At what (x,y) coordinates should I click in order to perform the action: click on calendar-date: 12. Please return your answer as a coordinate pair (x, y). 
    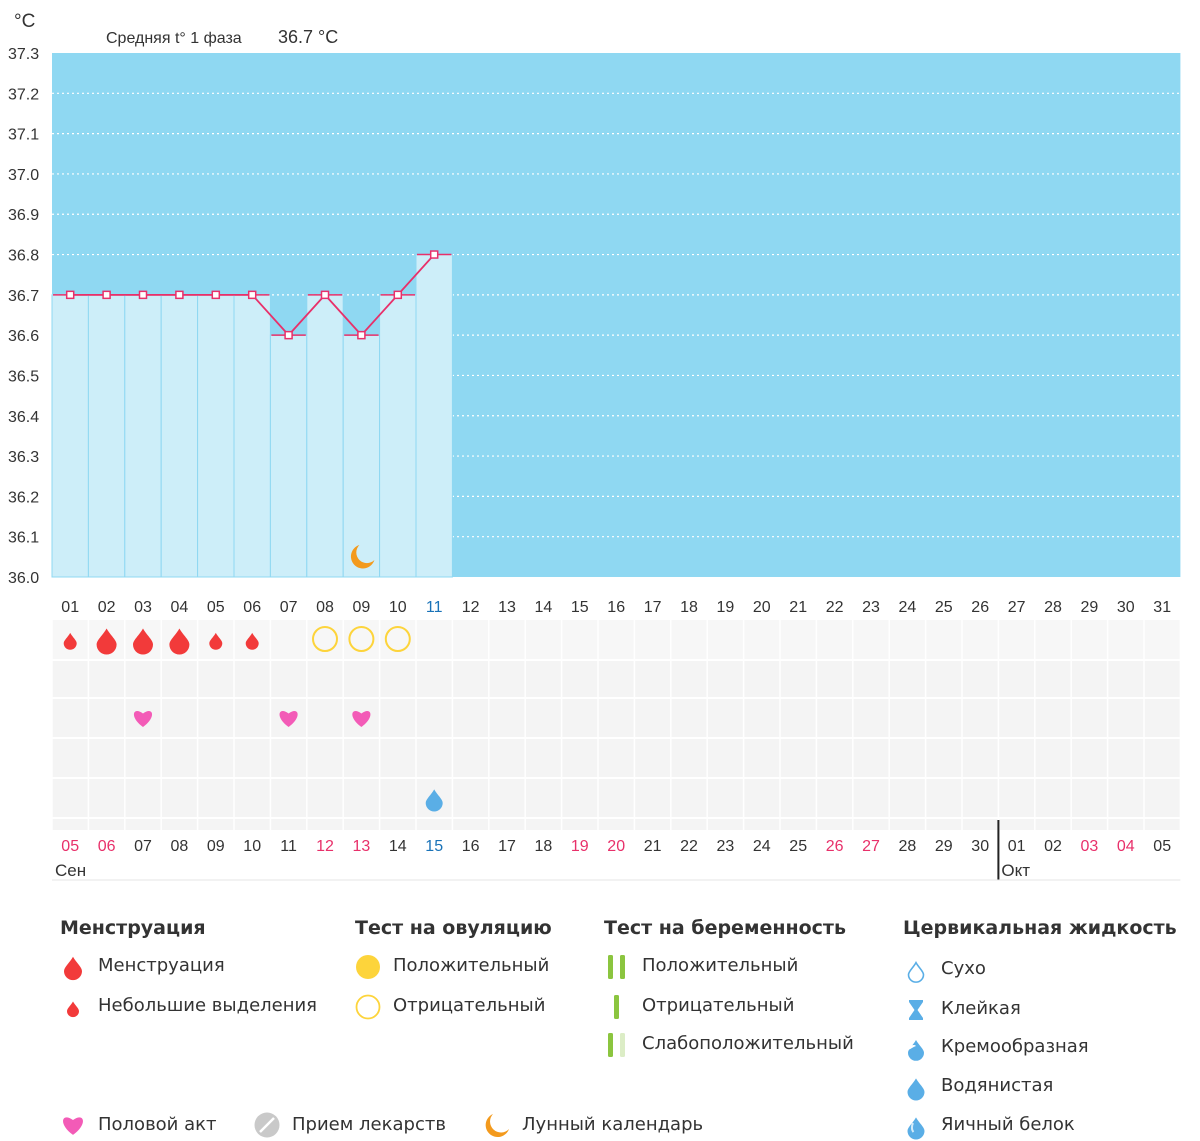
    Looking at the image, I should click on (325, 846).